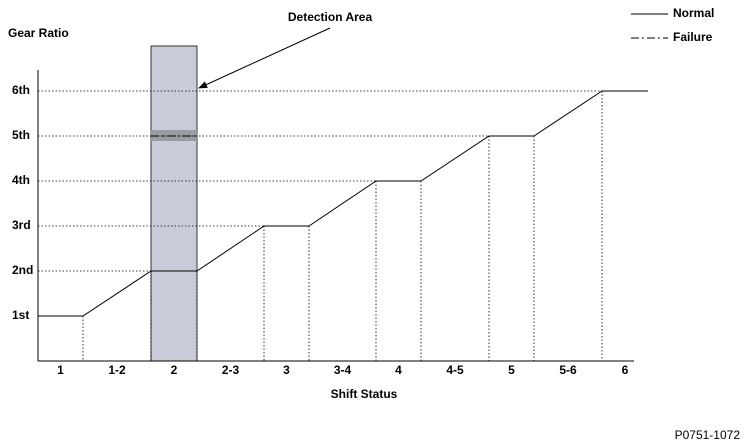 This screenshot has width=747, height=446. I want to click on legend-label: Failure, so click(693, 37).